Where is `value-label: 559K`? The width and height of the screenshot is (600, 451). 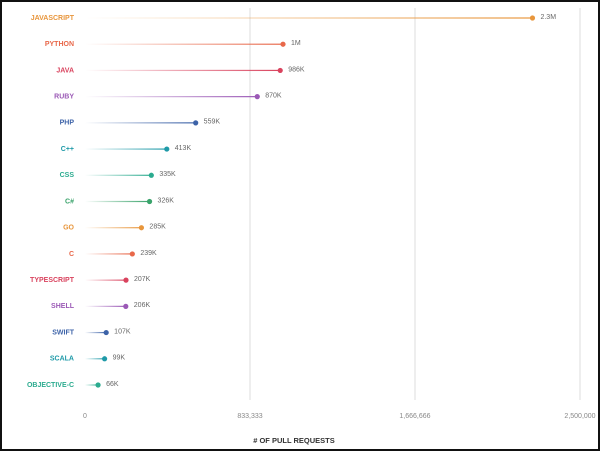 value-label: 559K is located at coordinates (212, 122).